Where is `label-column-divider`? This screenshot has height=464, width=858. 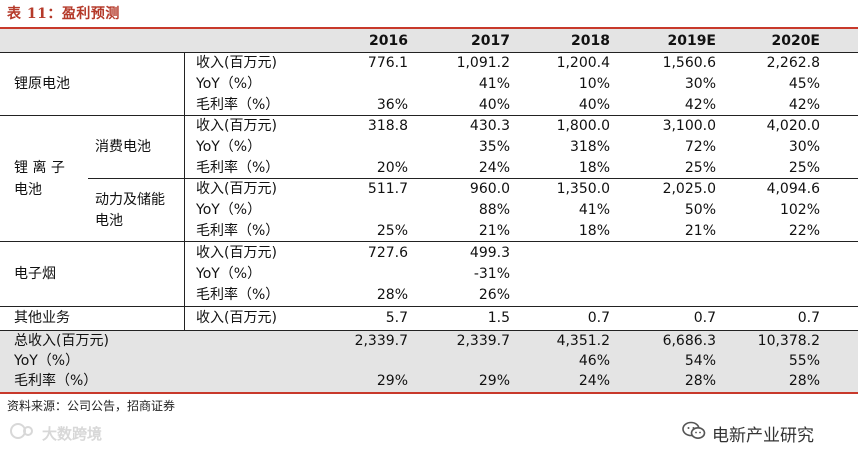
label-column-divider is located at coordinates (184, 191).